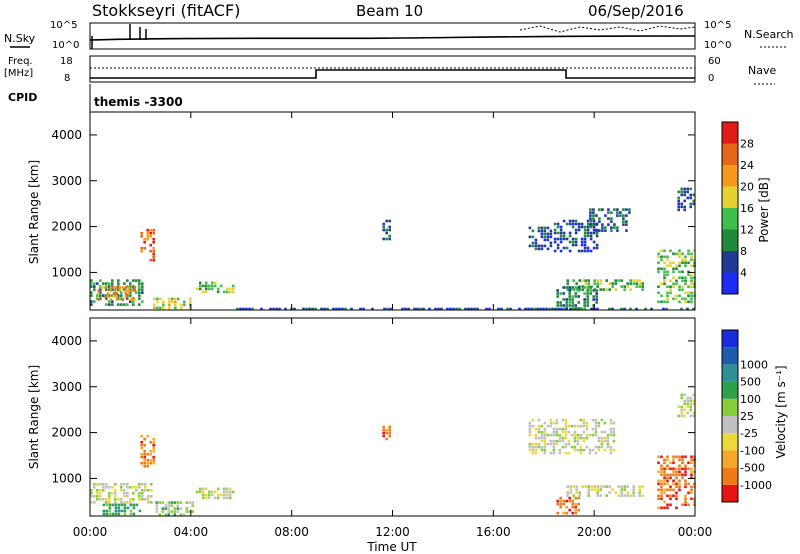 The image size is (800, 554). I want to click on x-tick-label: 20:00, so click(594, 532).